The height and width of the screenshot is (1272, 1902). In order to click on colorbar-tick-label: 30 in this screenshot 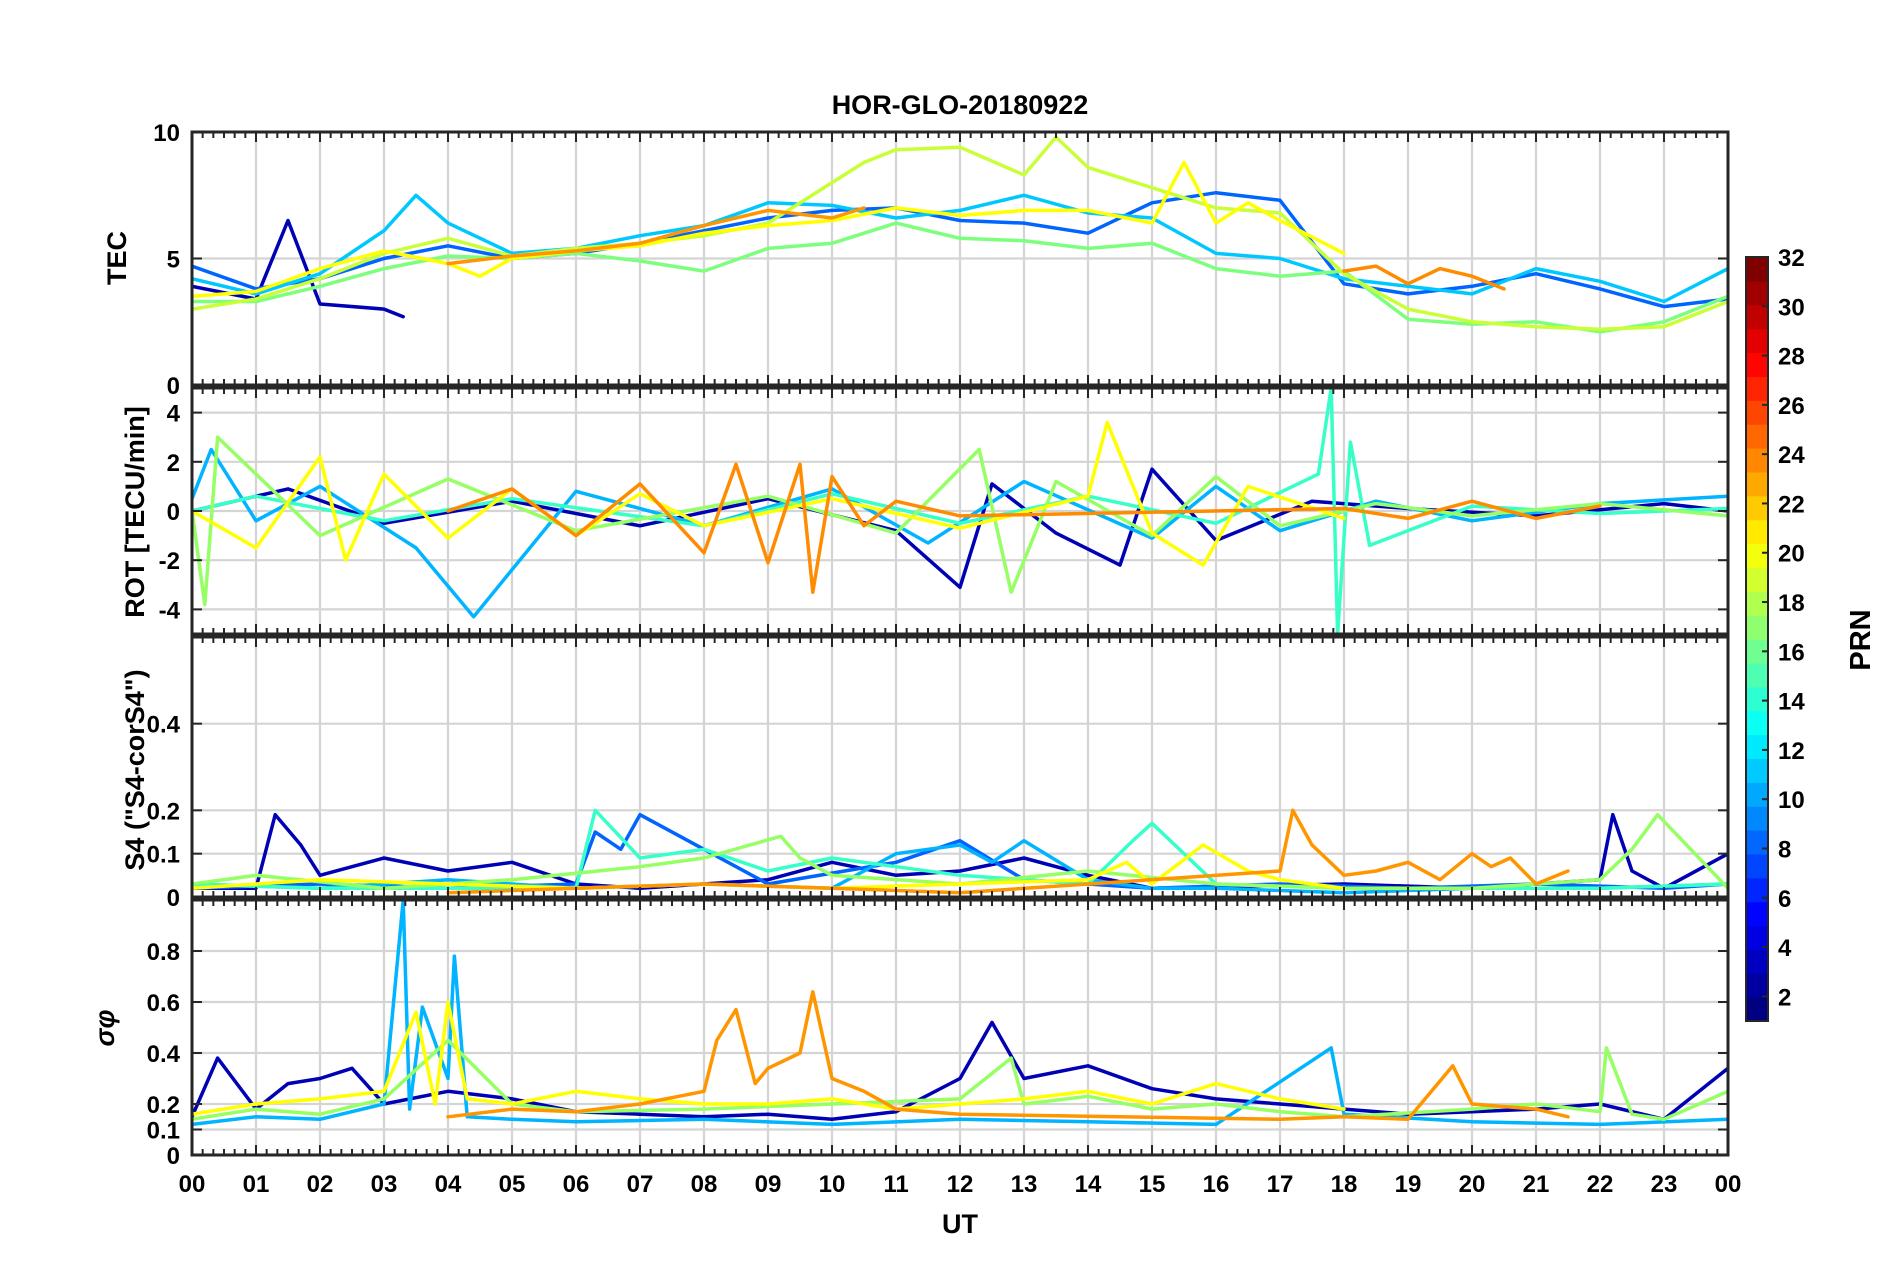, I will do `click(1791, 307)`.